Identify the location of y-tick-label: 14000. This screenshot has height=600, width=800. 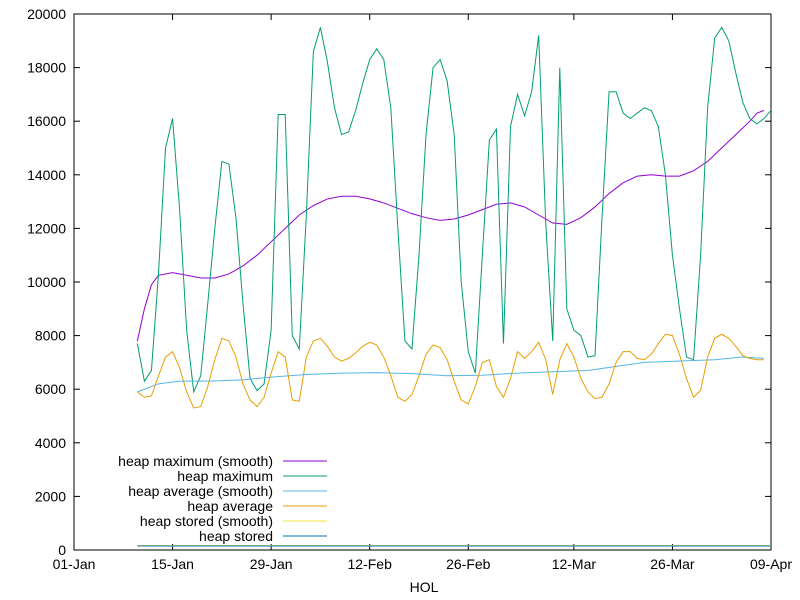
(46, 175).